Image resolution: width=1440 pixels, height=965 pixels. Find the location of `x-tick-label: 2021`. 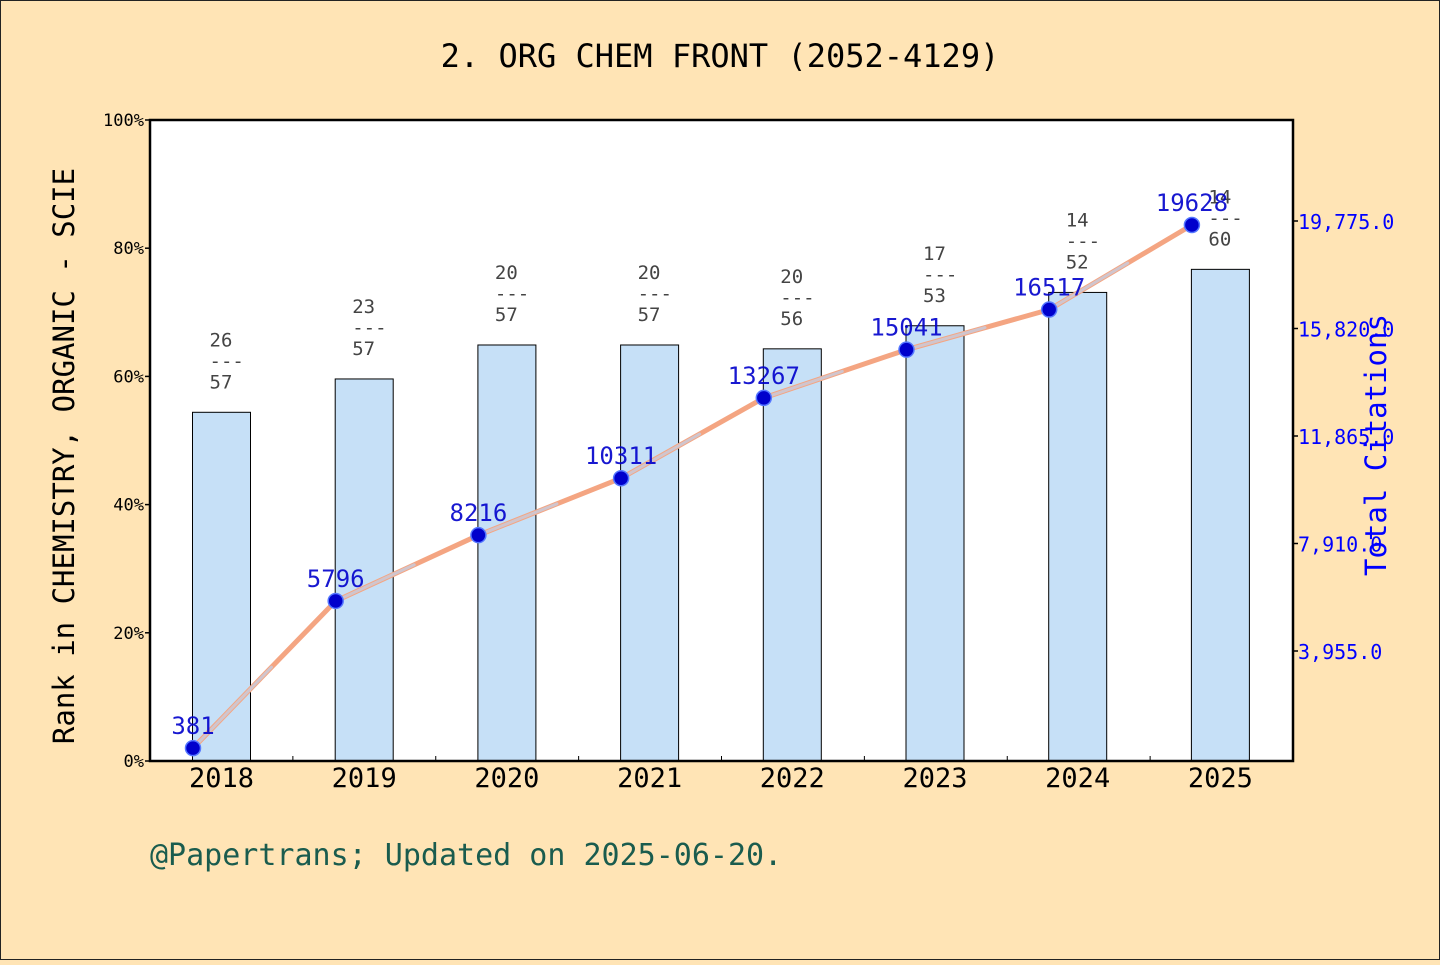

x-tick-label: 2021 is located at coordinates (649, 778).